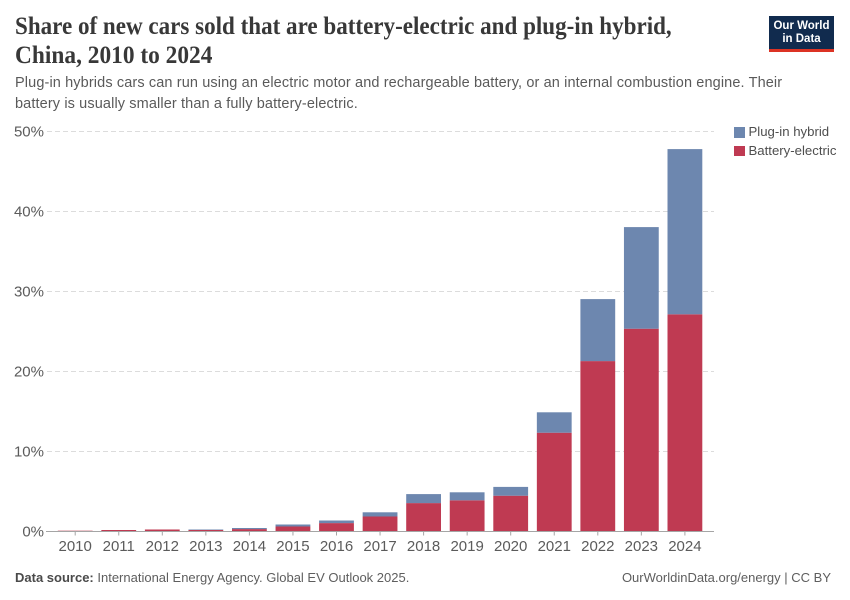 The image size is (850, 600). What do you see at coordinates (249, 546) in the screenshot?
I see `svg-text: 2014` at bounding box center [249, 546].